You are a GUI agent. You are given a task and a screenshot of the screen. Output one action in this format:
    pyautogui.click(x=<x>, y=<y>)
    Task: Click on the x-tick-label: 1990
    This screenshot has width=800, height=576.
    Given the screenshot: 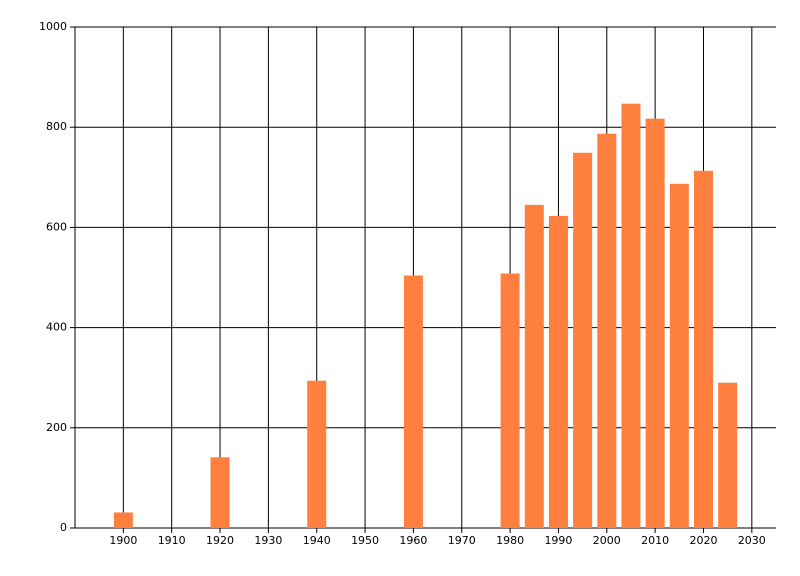 What is the action you would take?
    pyautogui.click(x=558, y=540)
    